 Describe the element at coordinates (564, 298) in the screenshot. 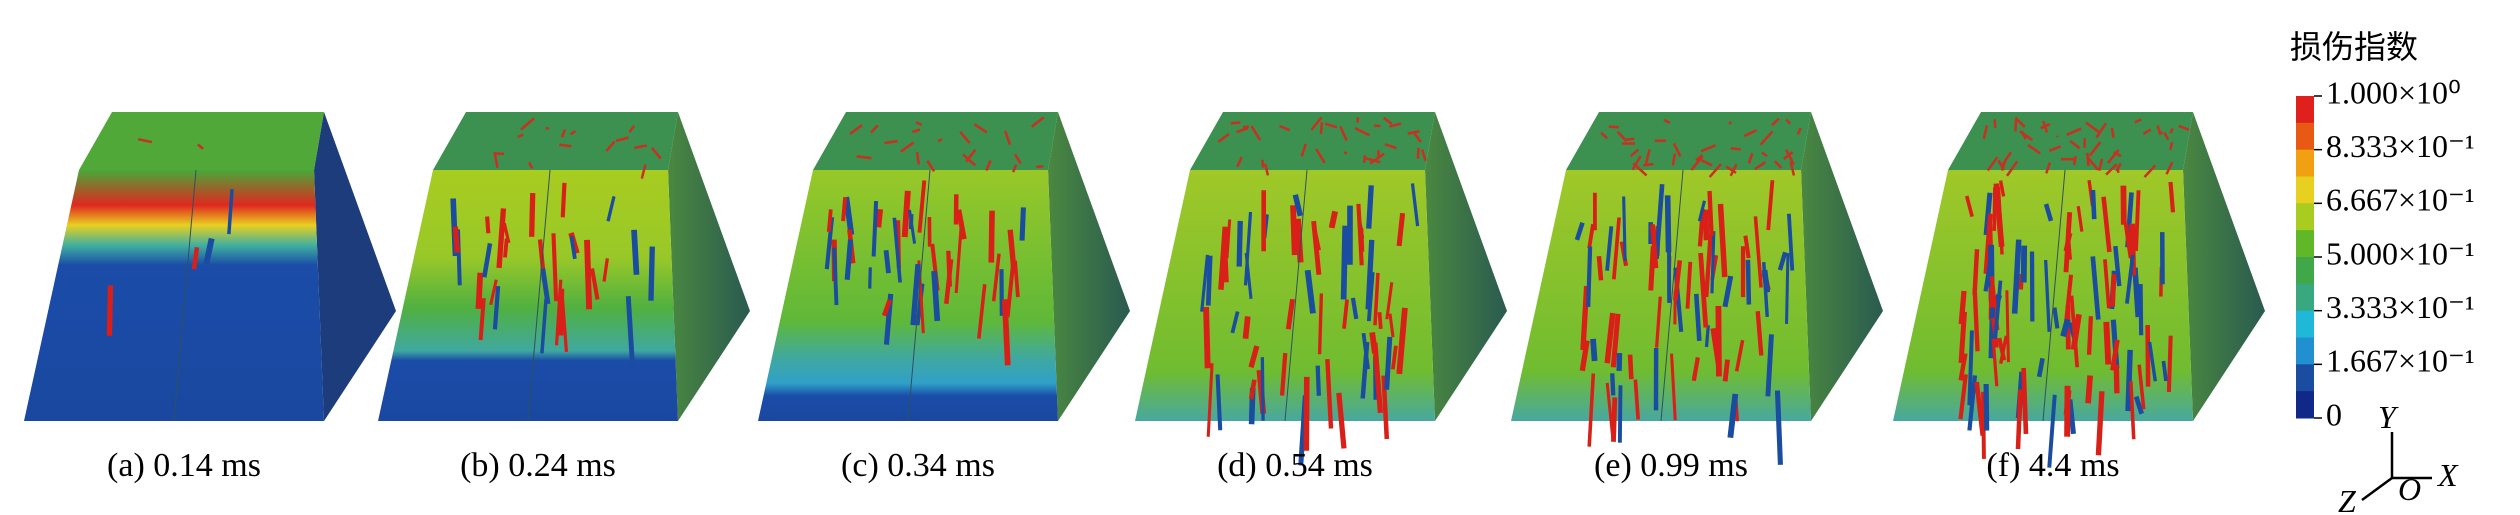

I see `panel: (b) 0.24 ms` at that location.